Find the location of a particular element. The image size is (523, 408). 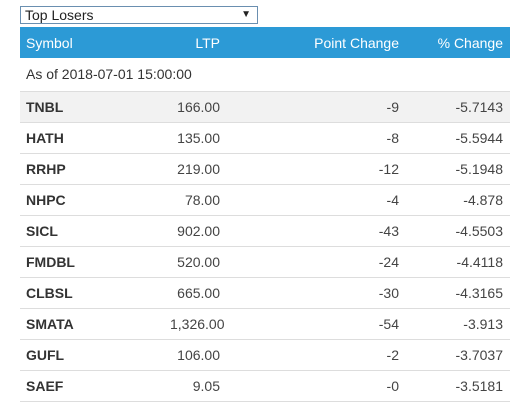

cell-point-change: -8 is located at coordinates (392, 138).